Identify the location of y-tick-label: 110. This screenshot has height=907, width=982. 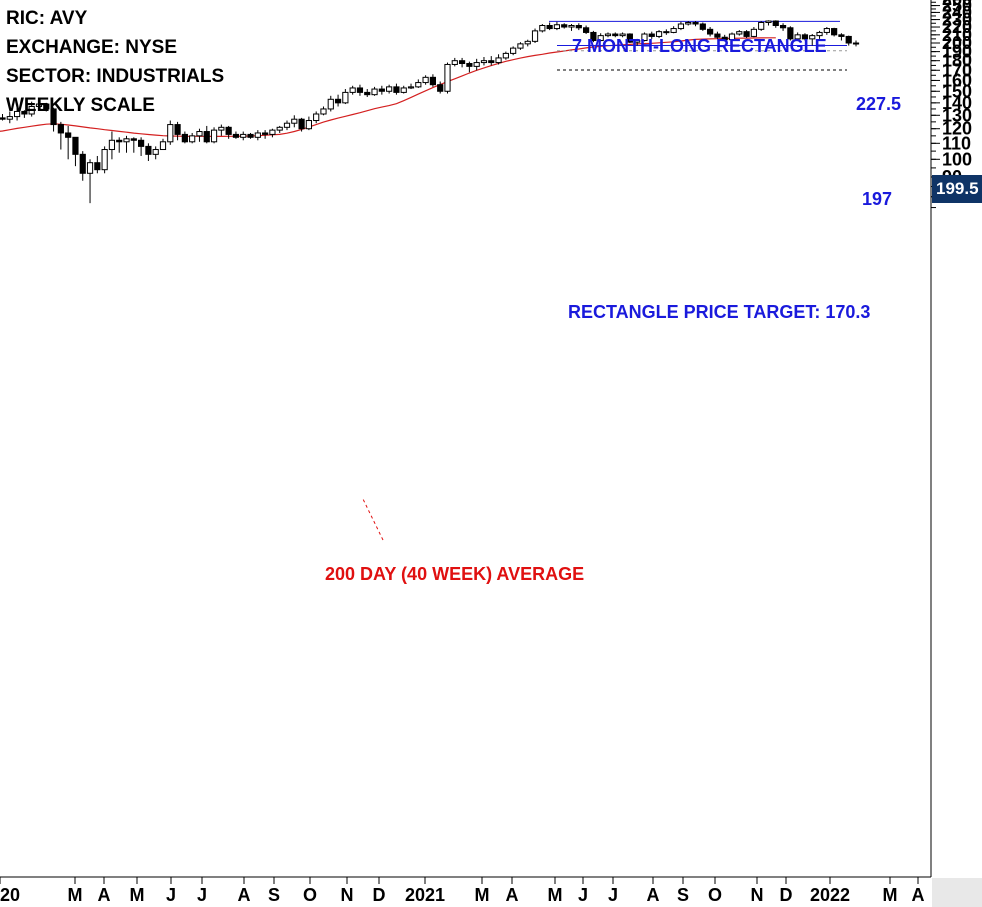
(956, 143).